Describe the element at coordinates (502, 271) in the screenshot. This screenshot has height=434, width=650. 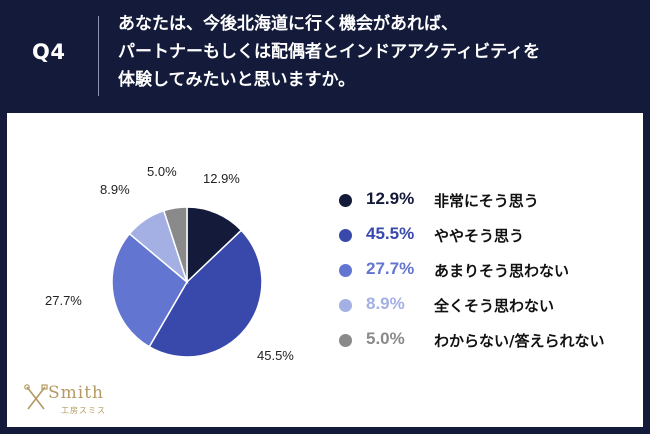
I see `legend-label: あまりそう思わない` at that location.